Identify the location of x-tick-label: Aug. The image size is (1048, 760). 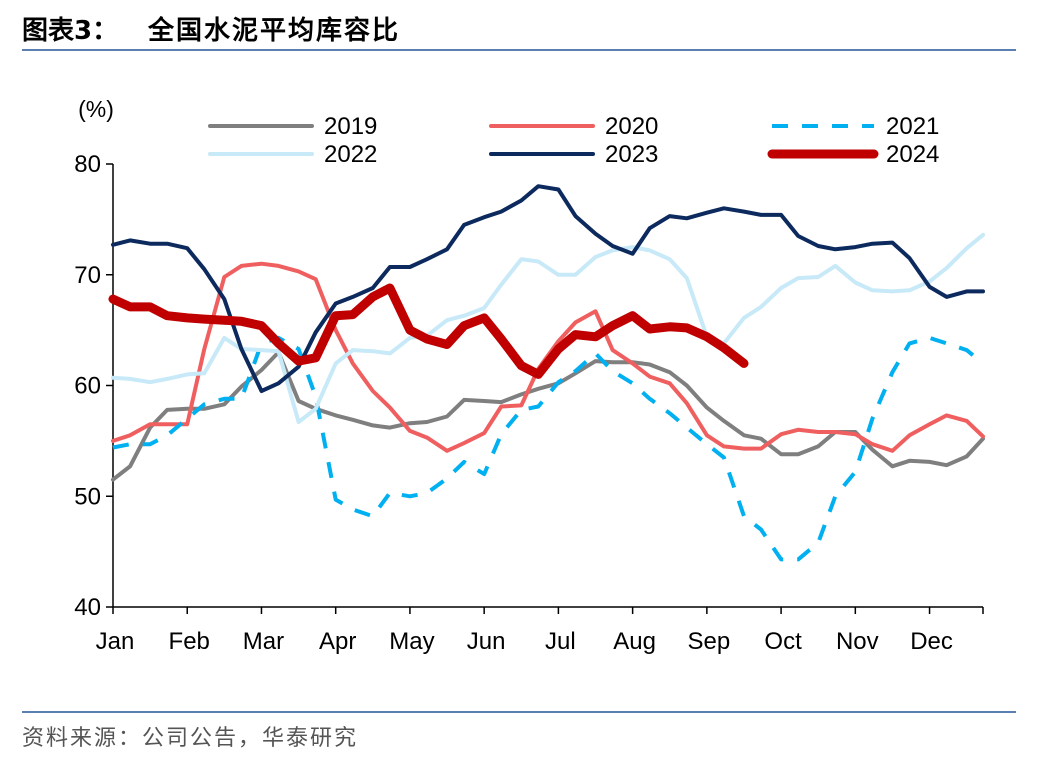
(634, 641).